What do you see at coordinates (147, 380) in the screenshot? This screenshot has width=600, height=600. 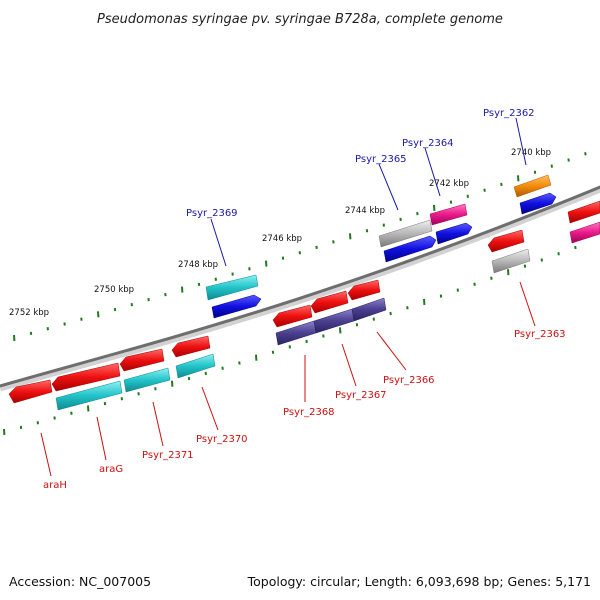 I see `gene-arrow-psyr-2371-cyan` at bounding box center [147, 380].